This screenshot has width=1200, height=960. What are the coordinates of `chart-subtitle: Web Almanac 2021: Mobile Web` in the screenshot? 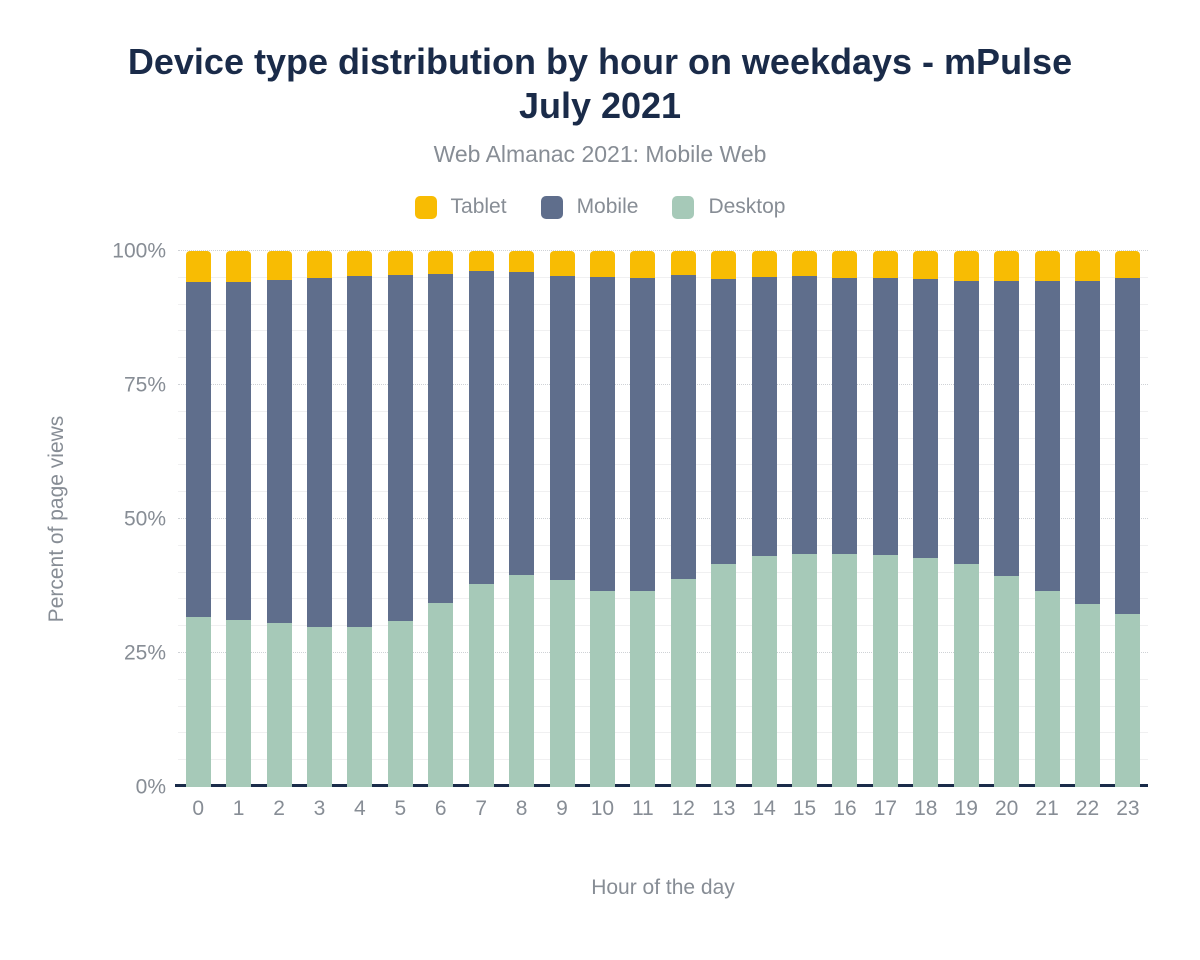 It's located at (600, 154).